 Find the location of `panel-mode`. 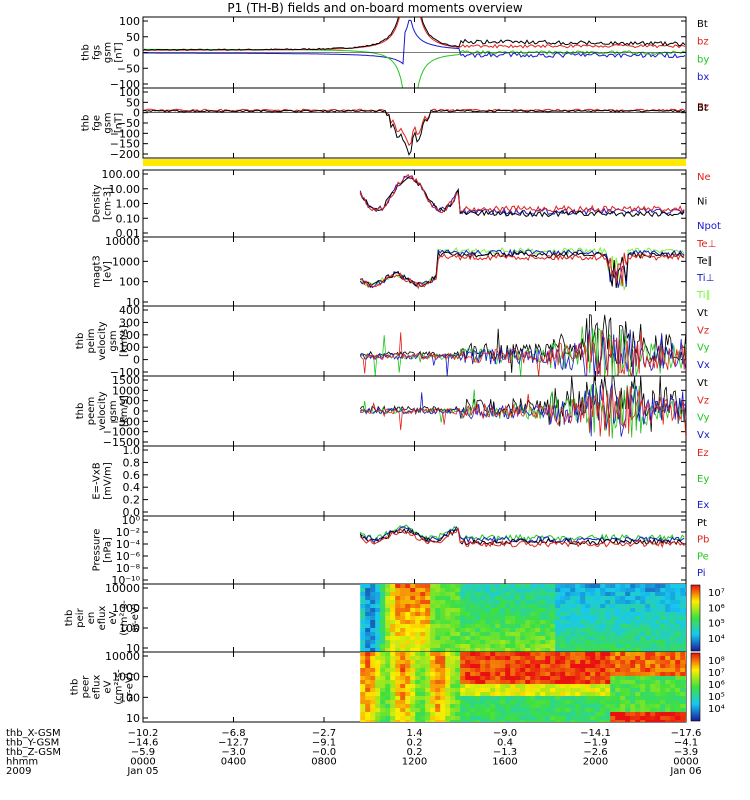

panel-mode is located at coordinates (414, 162).